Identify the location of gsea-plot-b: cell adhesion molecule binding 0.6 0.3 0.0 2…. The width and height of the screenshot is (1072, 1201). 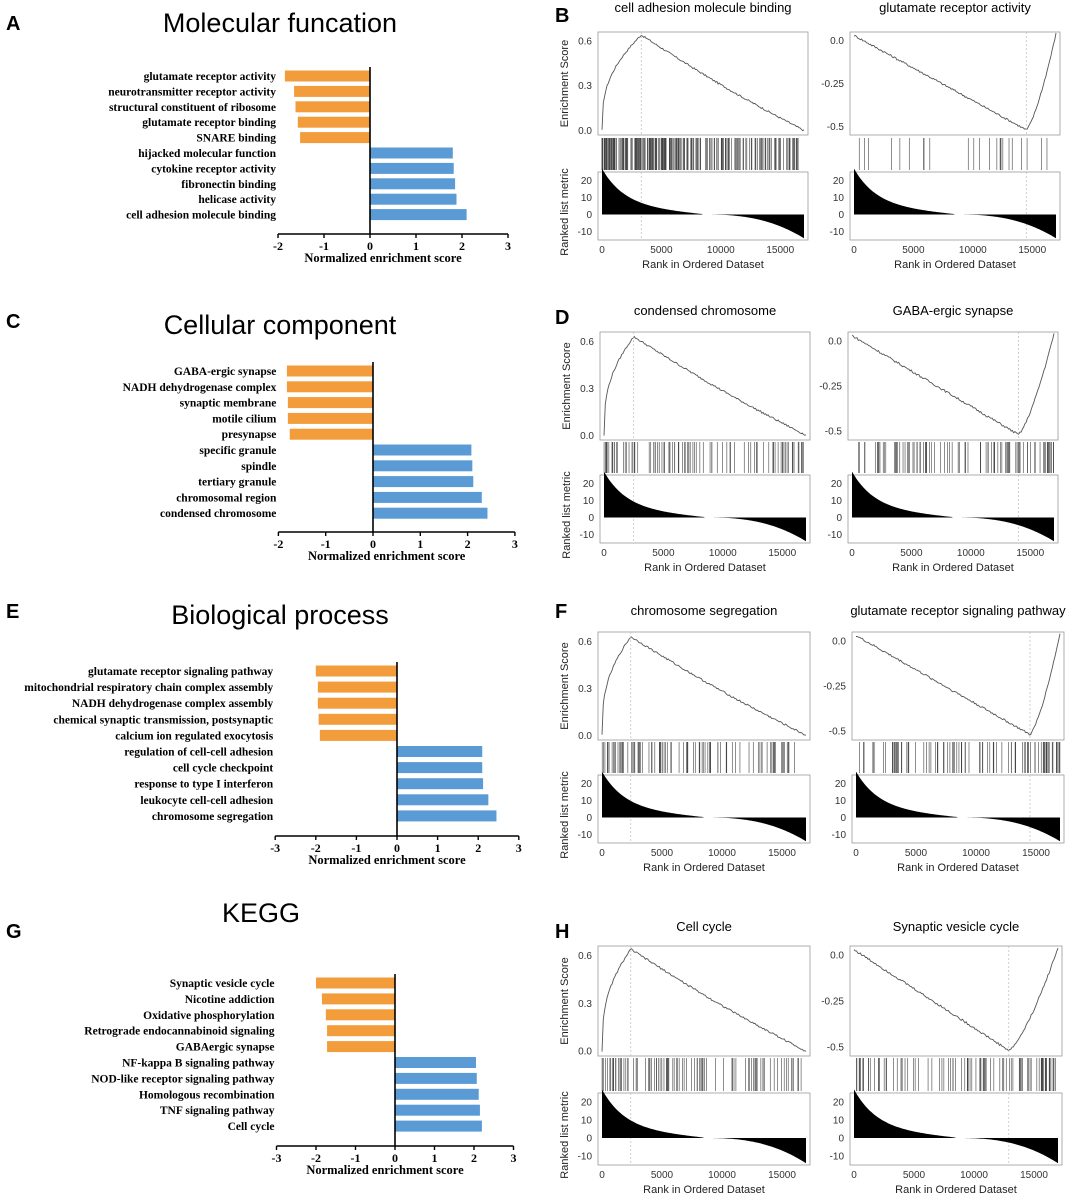
(684, 135).